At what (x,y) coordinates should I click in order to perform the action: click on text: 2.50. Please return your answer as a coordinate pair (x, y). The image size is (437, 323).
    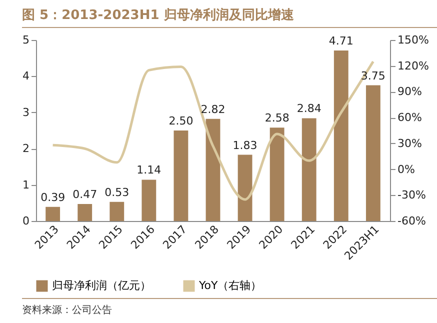
    Looking at the image, I should click on (181, 121).